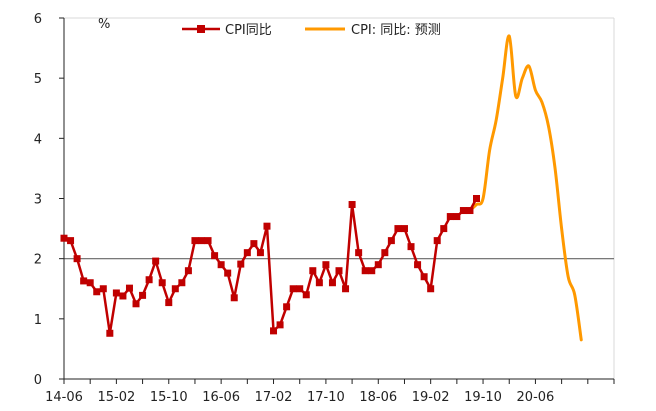 Image resolution: width=656 pixels, height=411 pixels. What do you see at coordinates (396, 30) in the screenshot?
I see `legend-label-forecast: CPI: 同比: 预测` at bounding box center [396, 30].